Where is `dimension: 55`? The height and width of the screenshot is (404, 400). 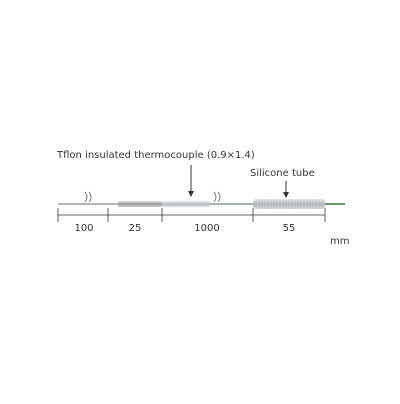
dimension: 55 is located at coordinates (289, 228).